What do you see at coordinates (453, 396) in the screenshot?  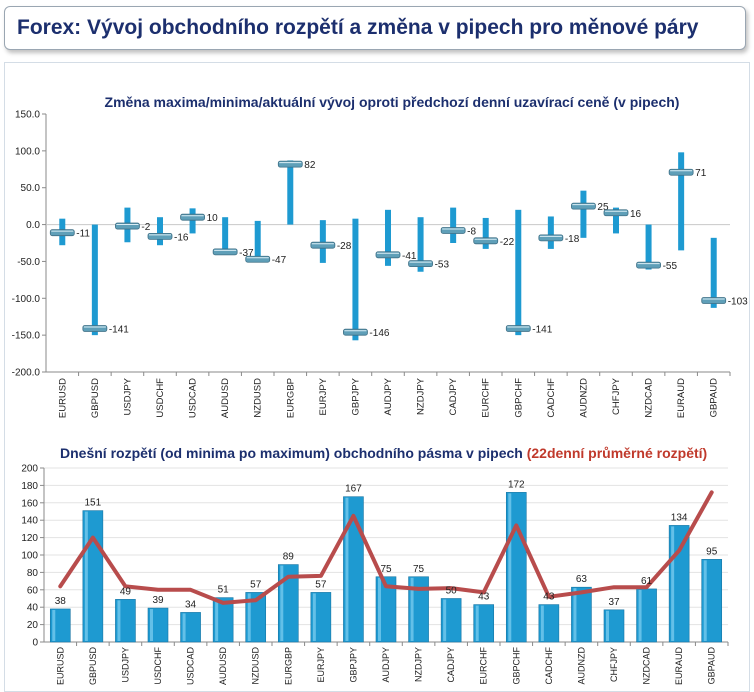 I see `chart1-category-label: CADJPY` at bounding box center [453, 396].